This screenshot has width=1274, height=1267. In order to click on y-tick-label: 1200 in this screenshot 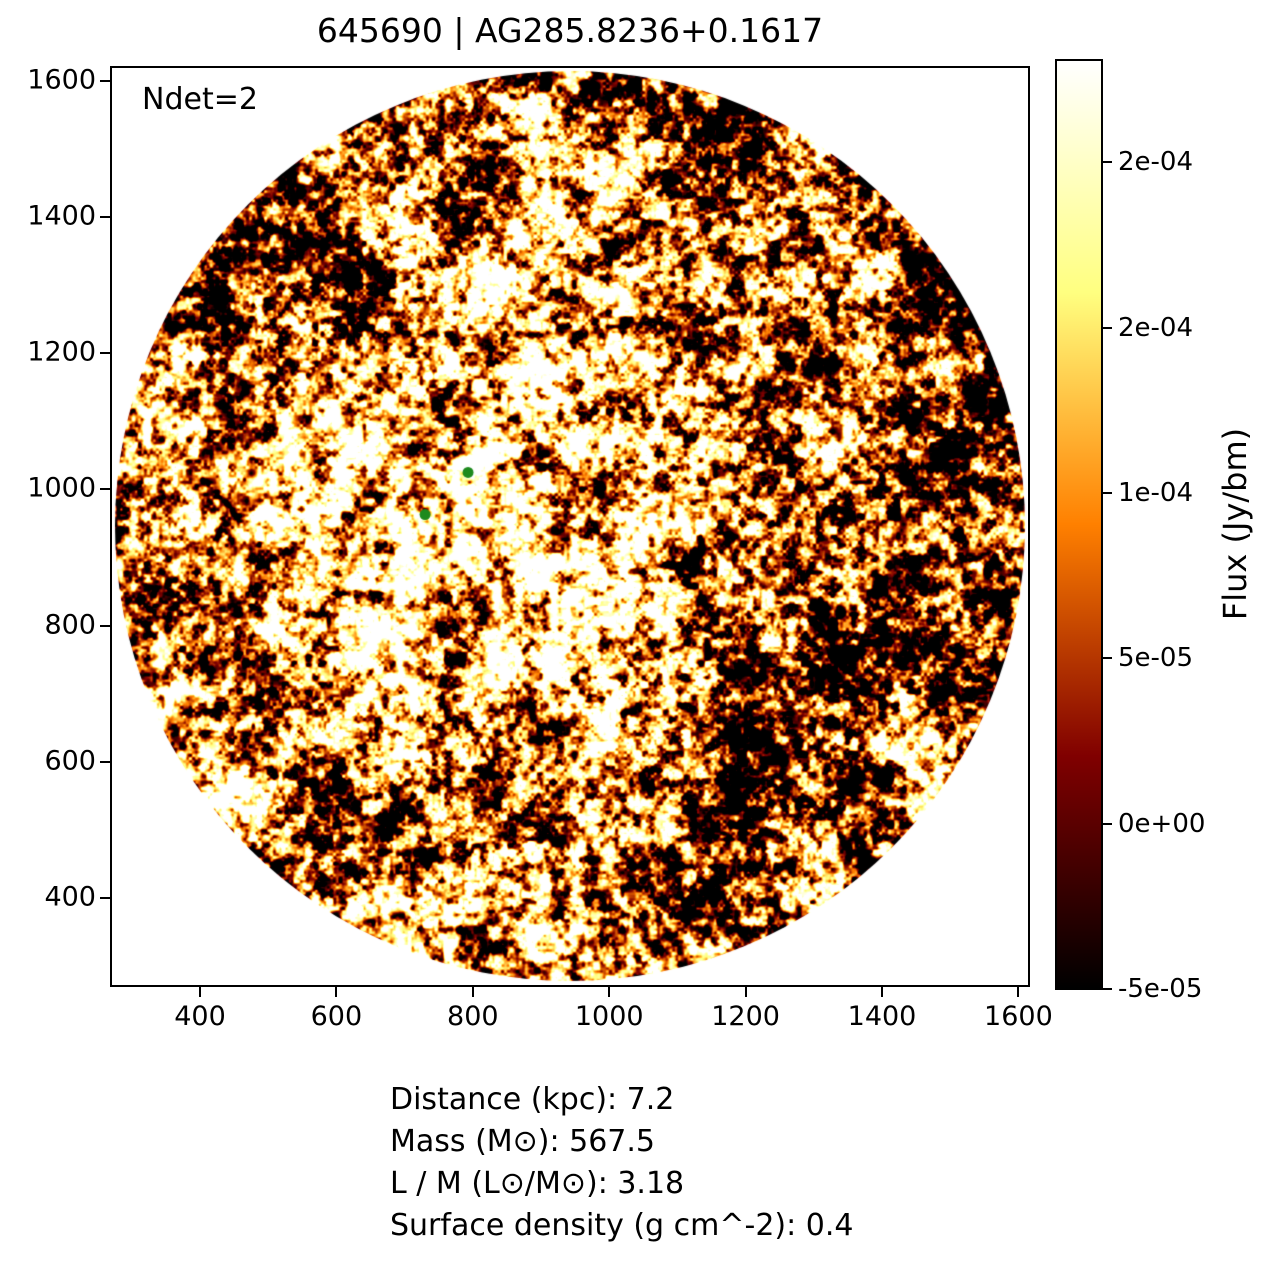, I will do `click(61, 352)`.